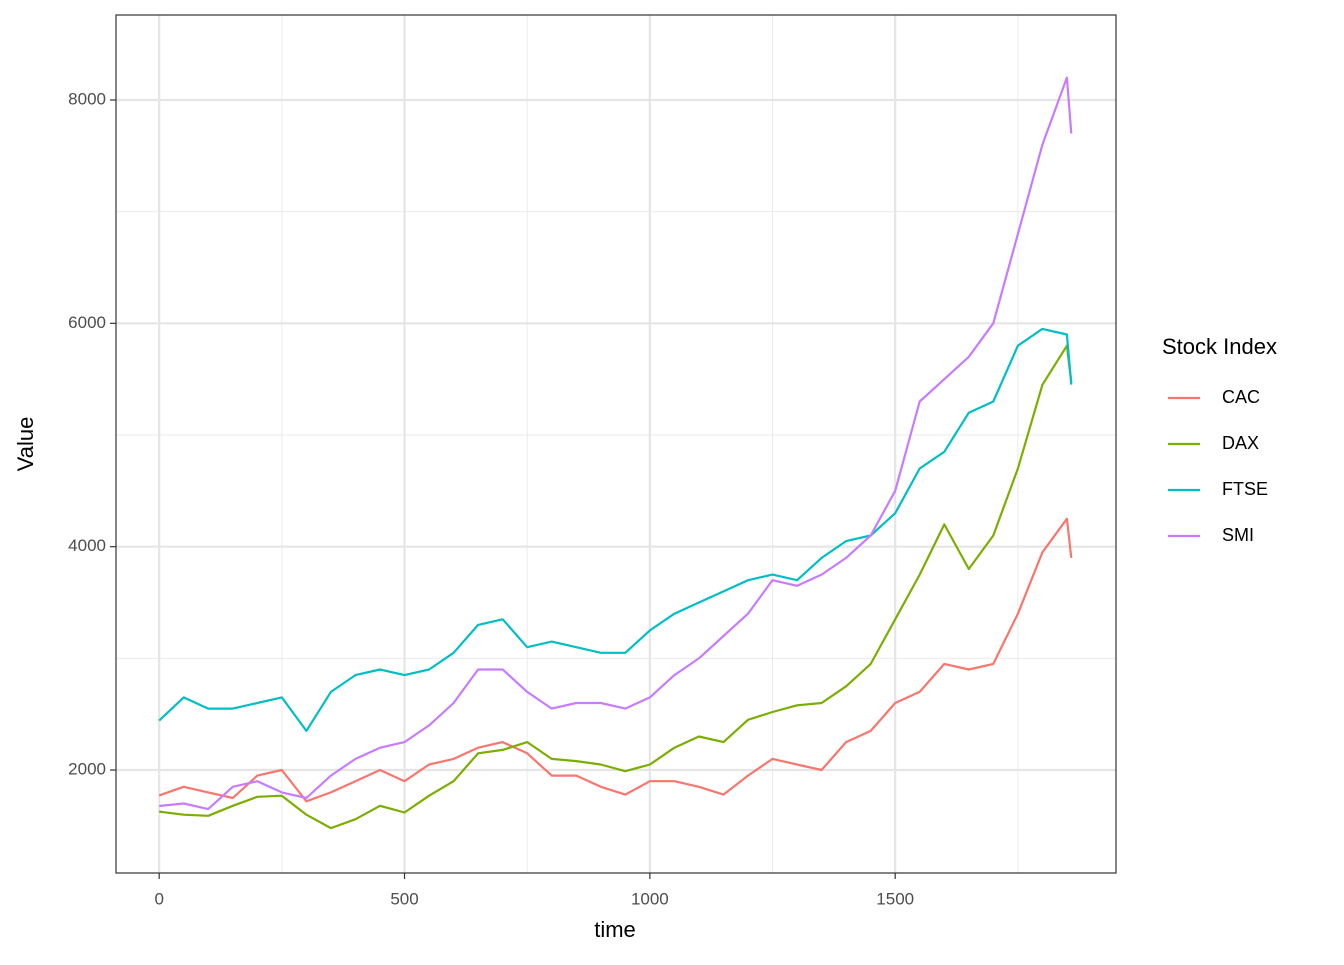 Image resolution: width=1344 pixels, height=965 pixels. What do you see at coordinates (87, 769) in the screenshot?
I see `y-tick-label: 2000` at bounding box center [87, 769].